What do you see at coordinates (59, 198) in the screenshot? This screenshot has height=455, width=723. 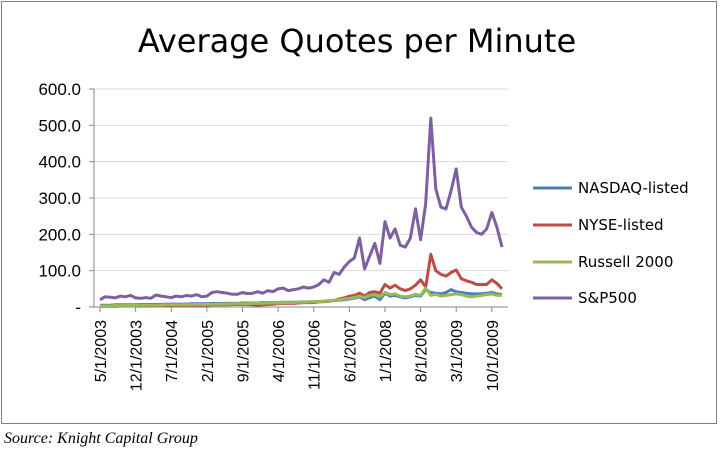 I see `y-tick-label: 300.0` at bounding box center [59, 198].